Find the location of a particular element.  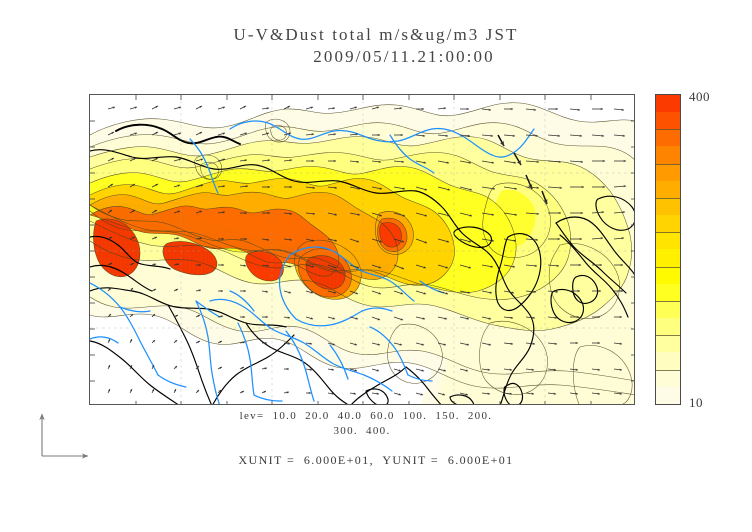

colorbar-max-label: 400 is located at coordinates (699, 96).